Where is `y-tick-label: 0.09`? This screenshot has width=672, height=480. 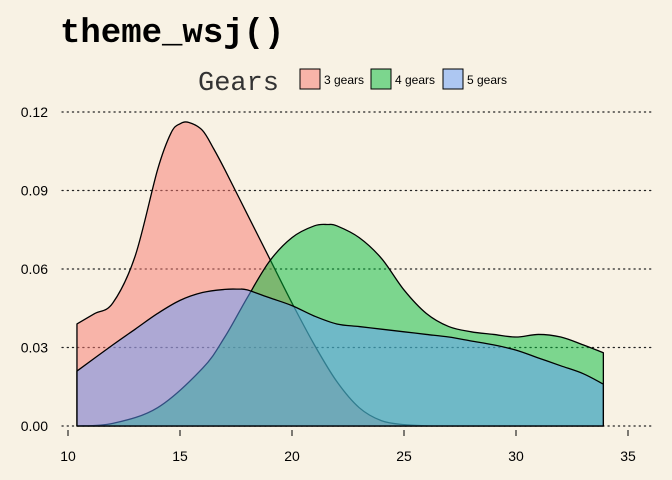 y-tick-label: 0.09 is located at coordinates (34, 191).